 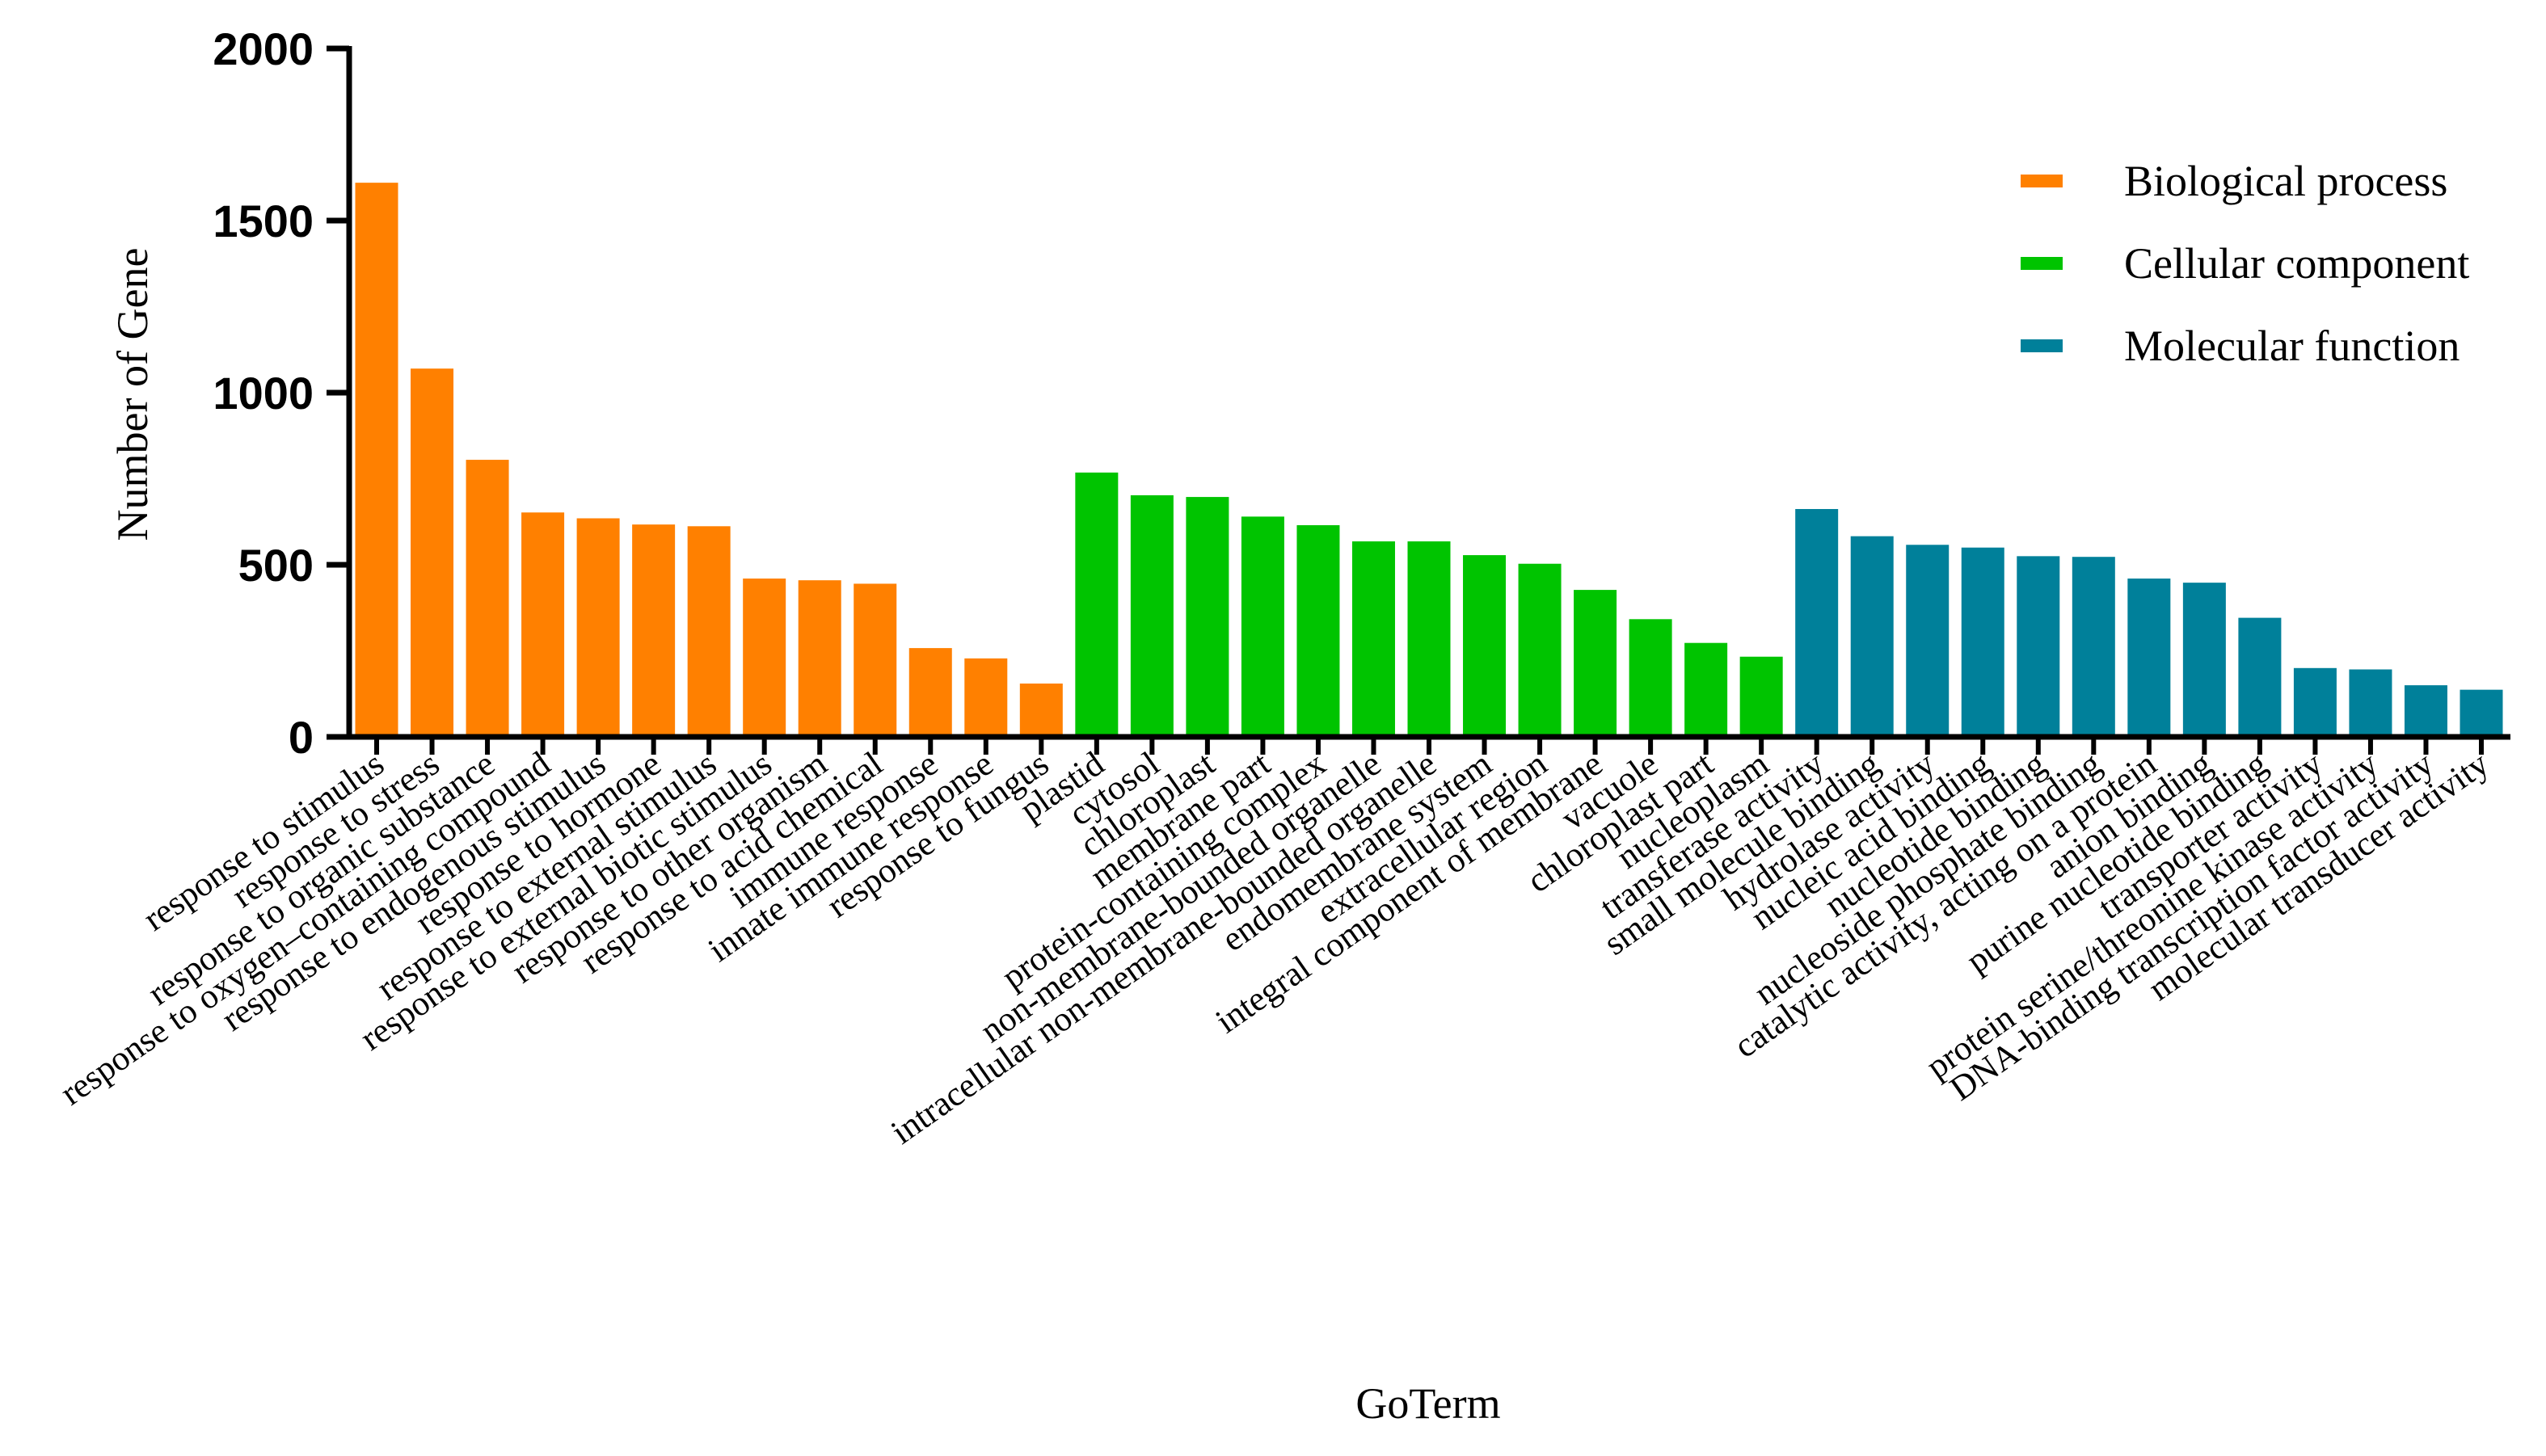 I want to click on y-tick-layer: 0 500 1000 1500 2000, so click(x=281, y=393).